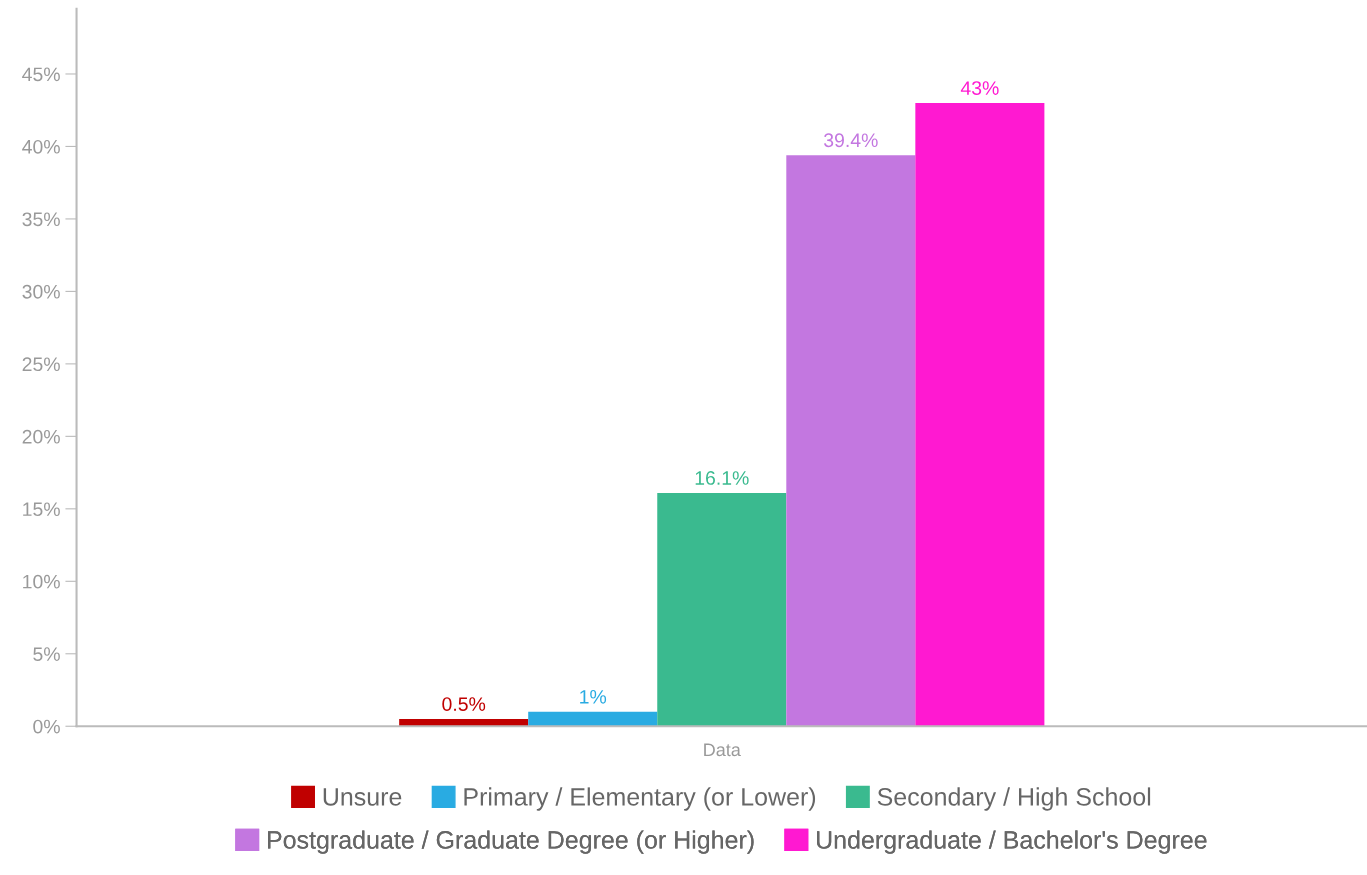 This screenshot has height=875, width=1367. I want to click on legend-label: Secondary / High School, so click(1014, 799).